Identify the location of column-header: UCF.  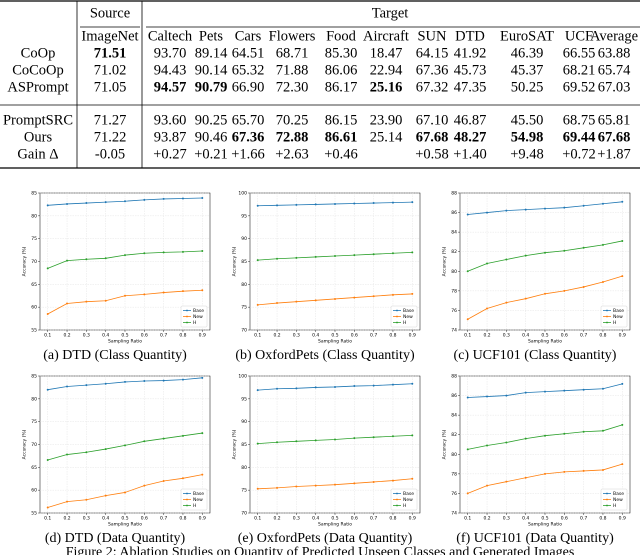
(579, 36).